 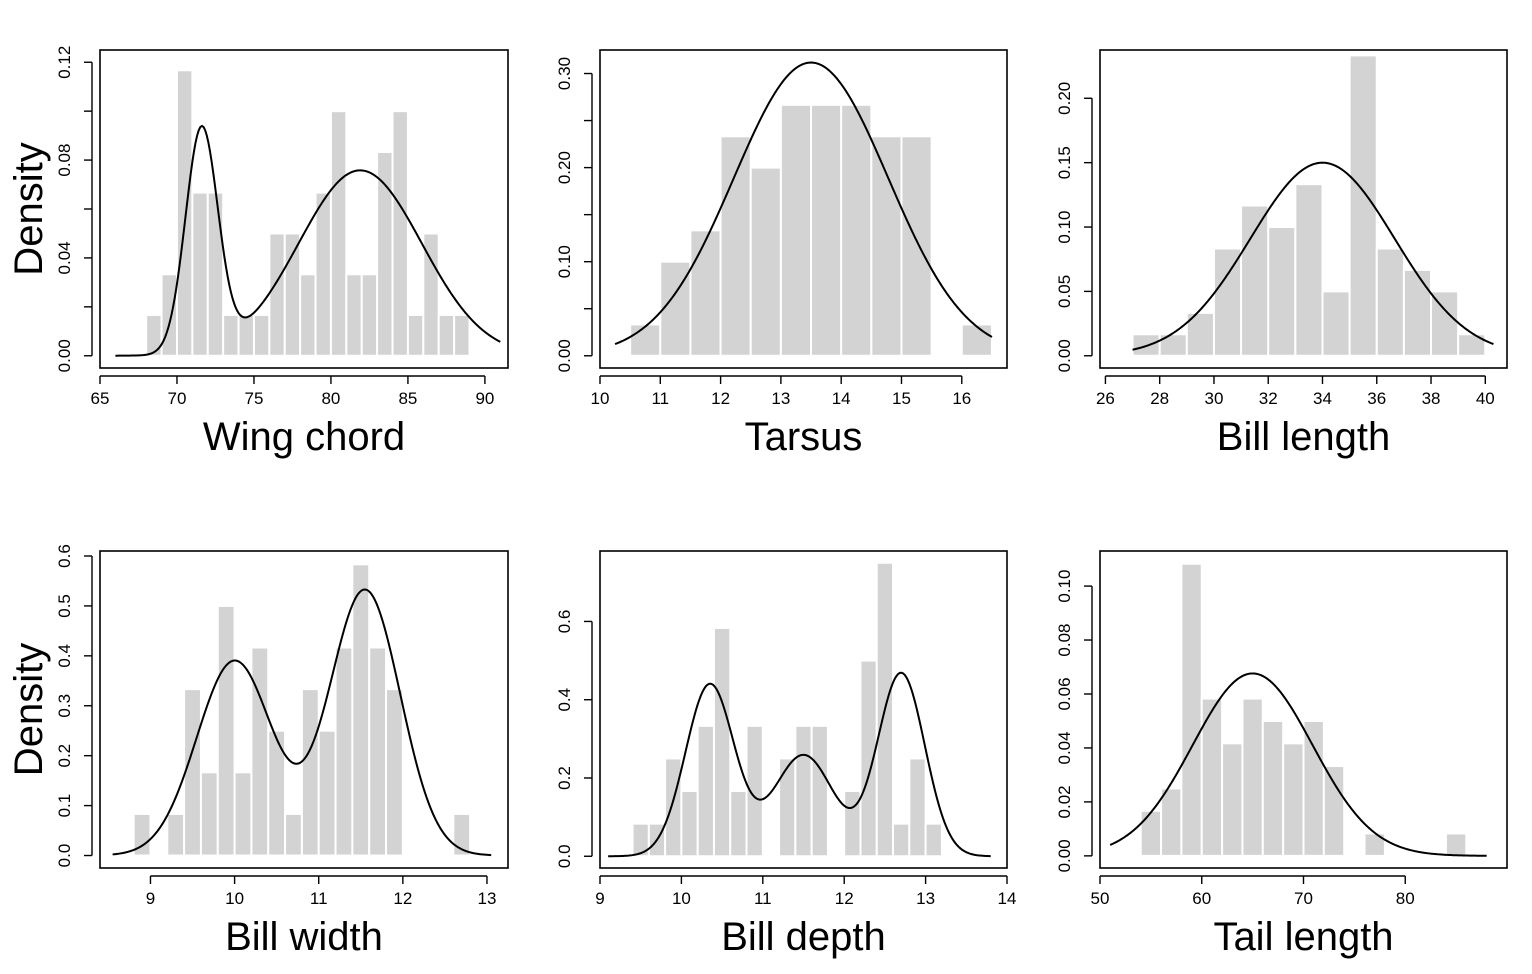 I want to click on y-tick-label: 0.02, so click(x=1064, y=801).